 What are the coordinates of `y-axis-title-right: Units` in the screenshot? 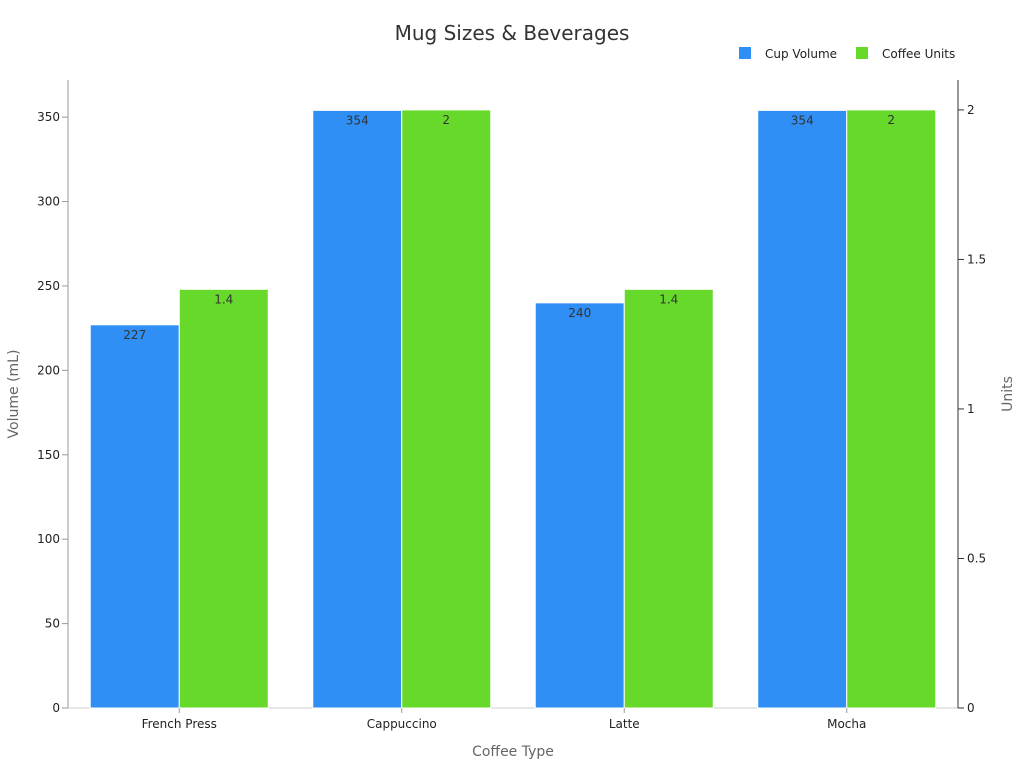 It's located at (1008, 394).